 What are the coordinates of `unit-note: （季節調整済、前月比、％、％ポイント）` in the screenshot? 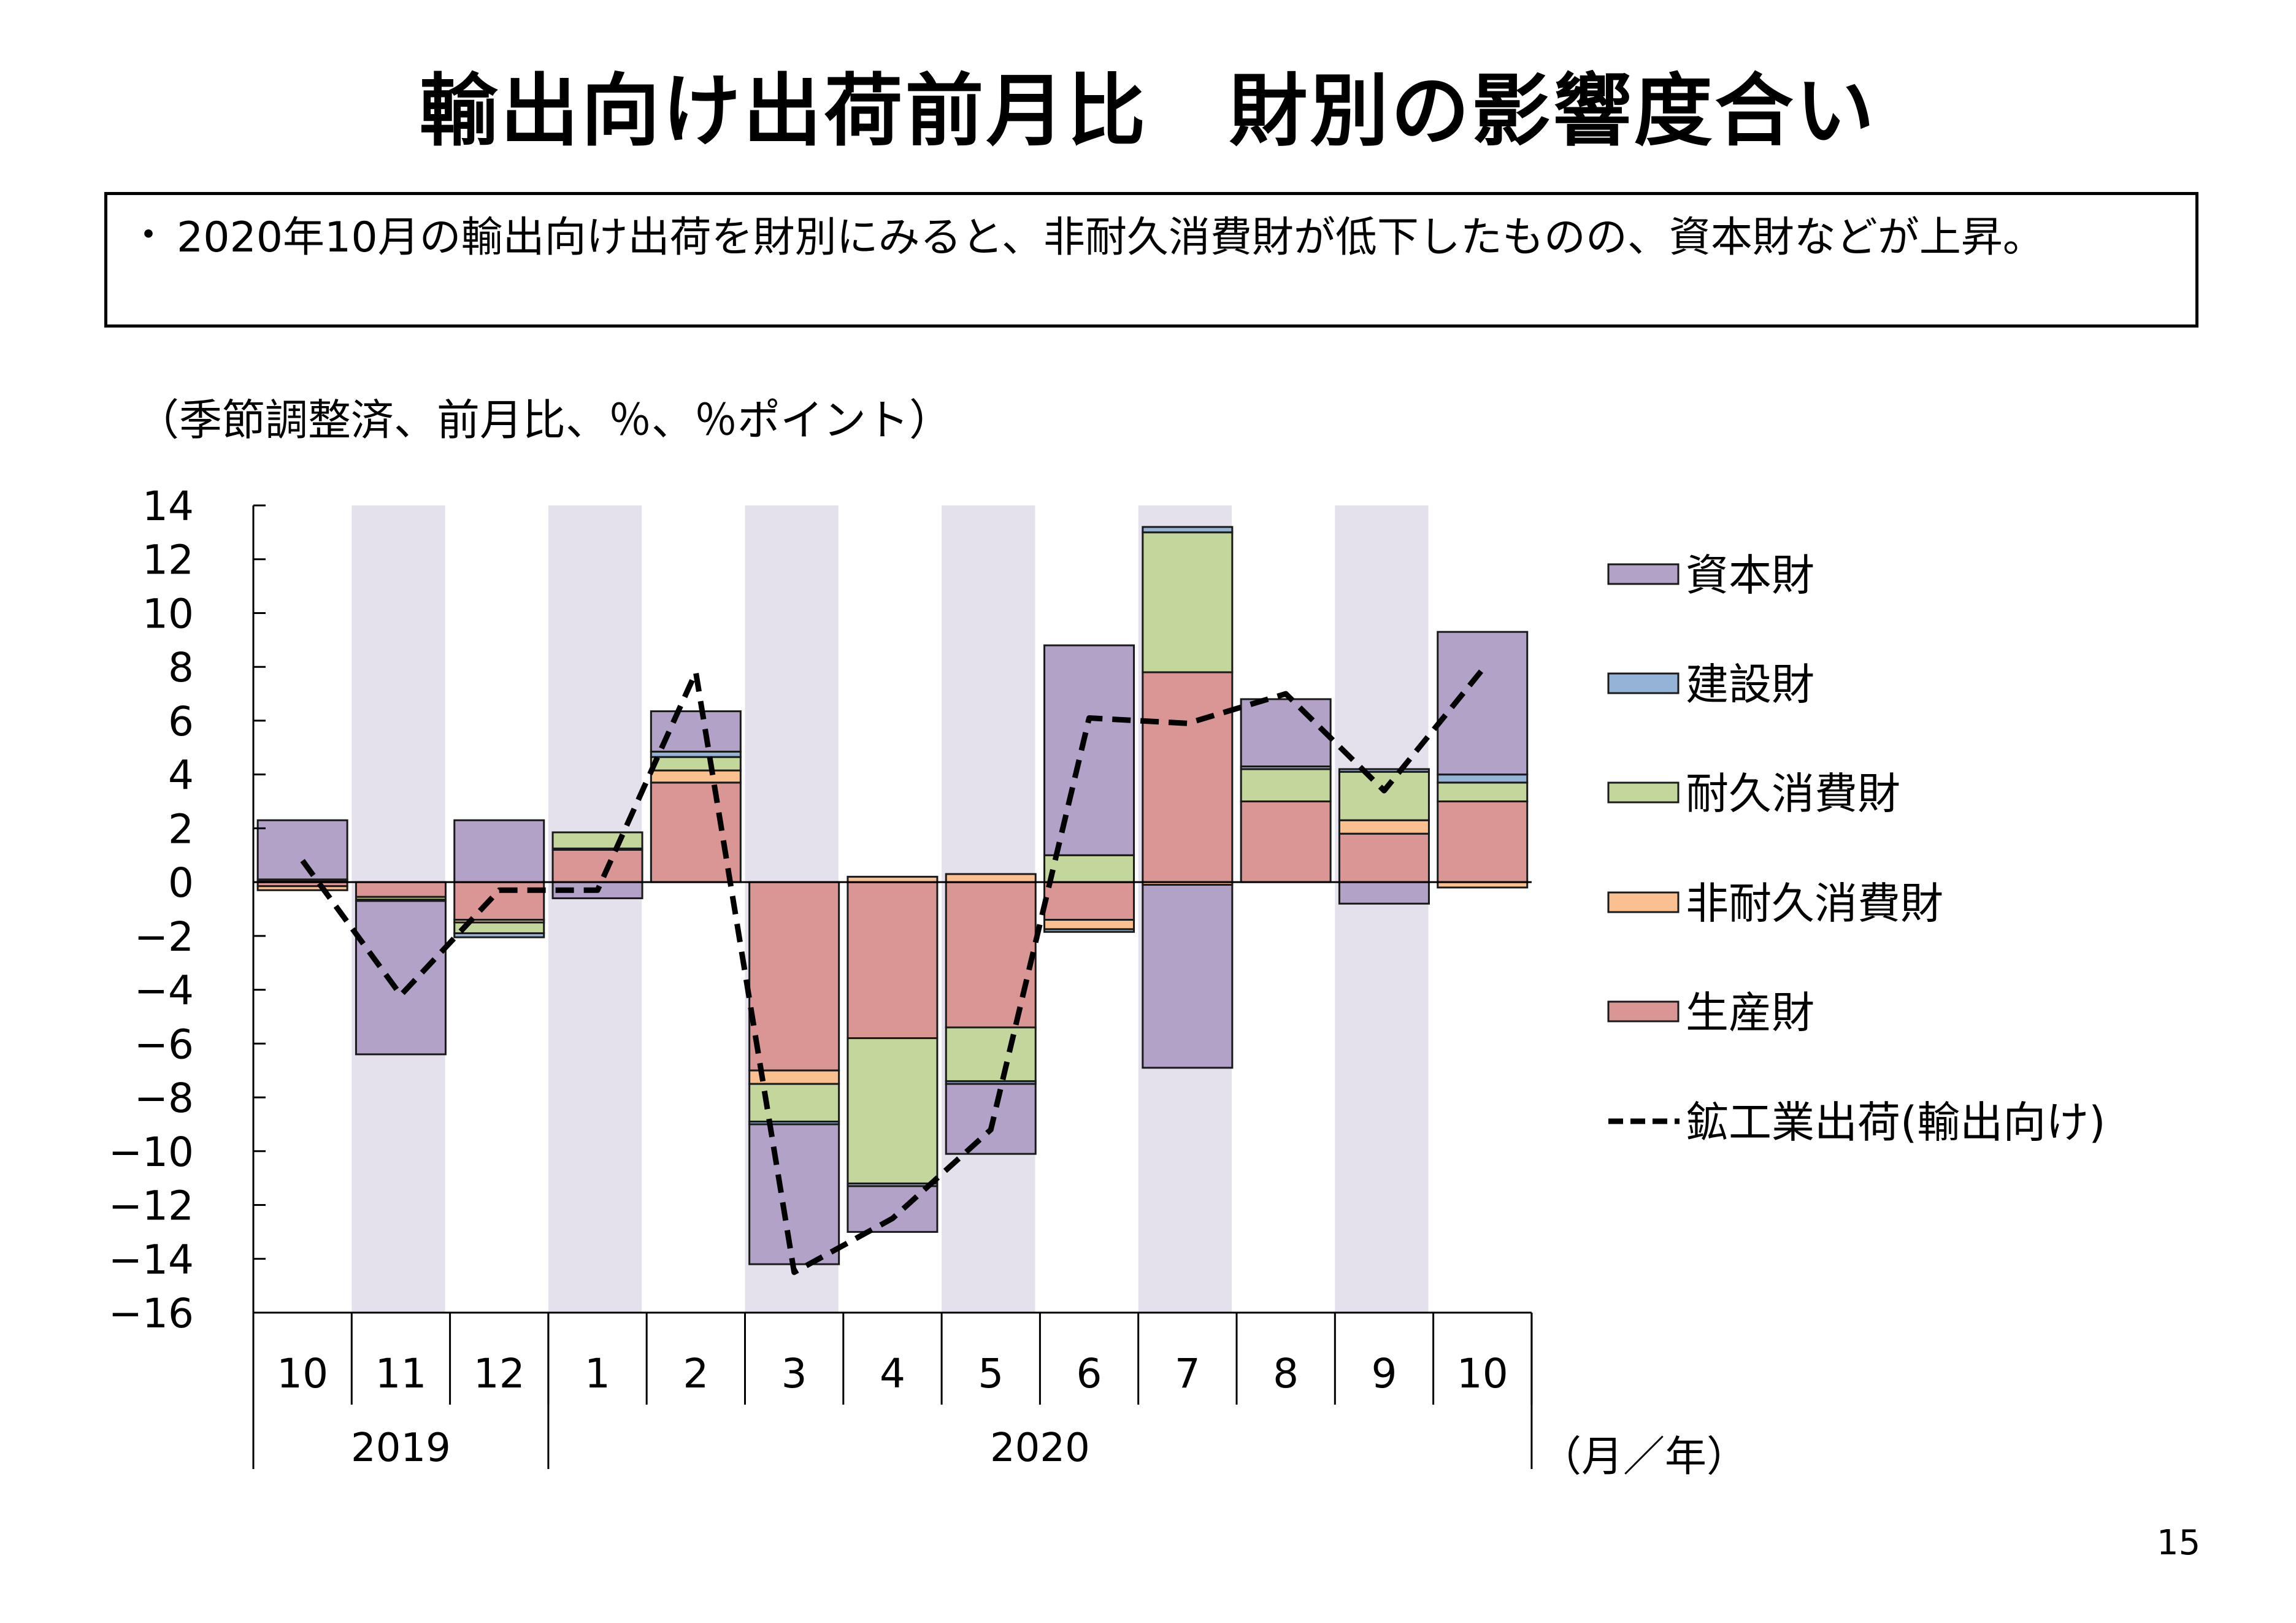 It's located at (544, 420).